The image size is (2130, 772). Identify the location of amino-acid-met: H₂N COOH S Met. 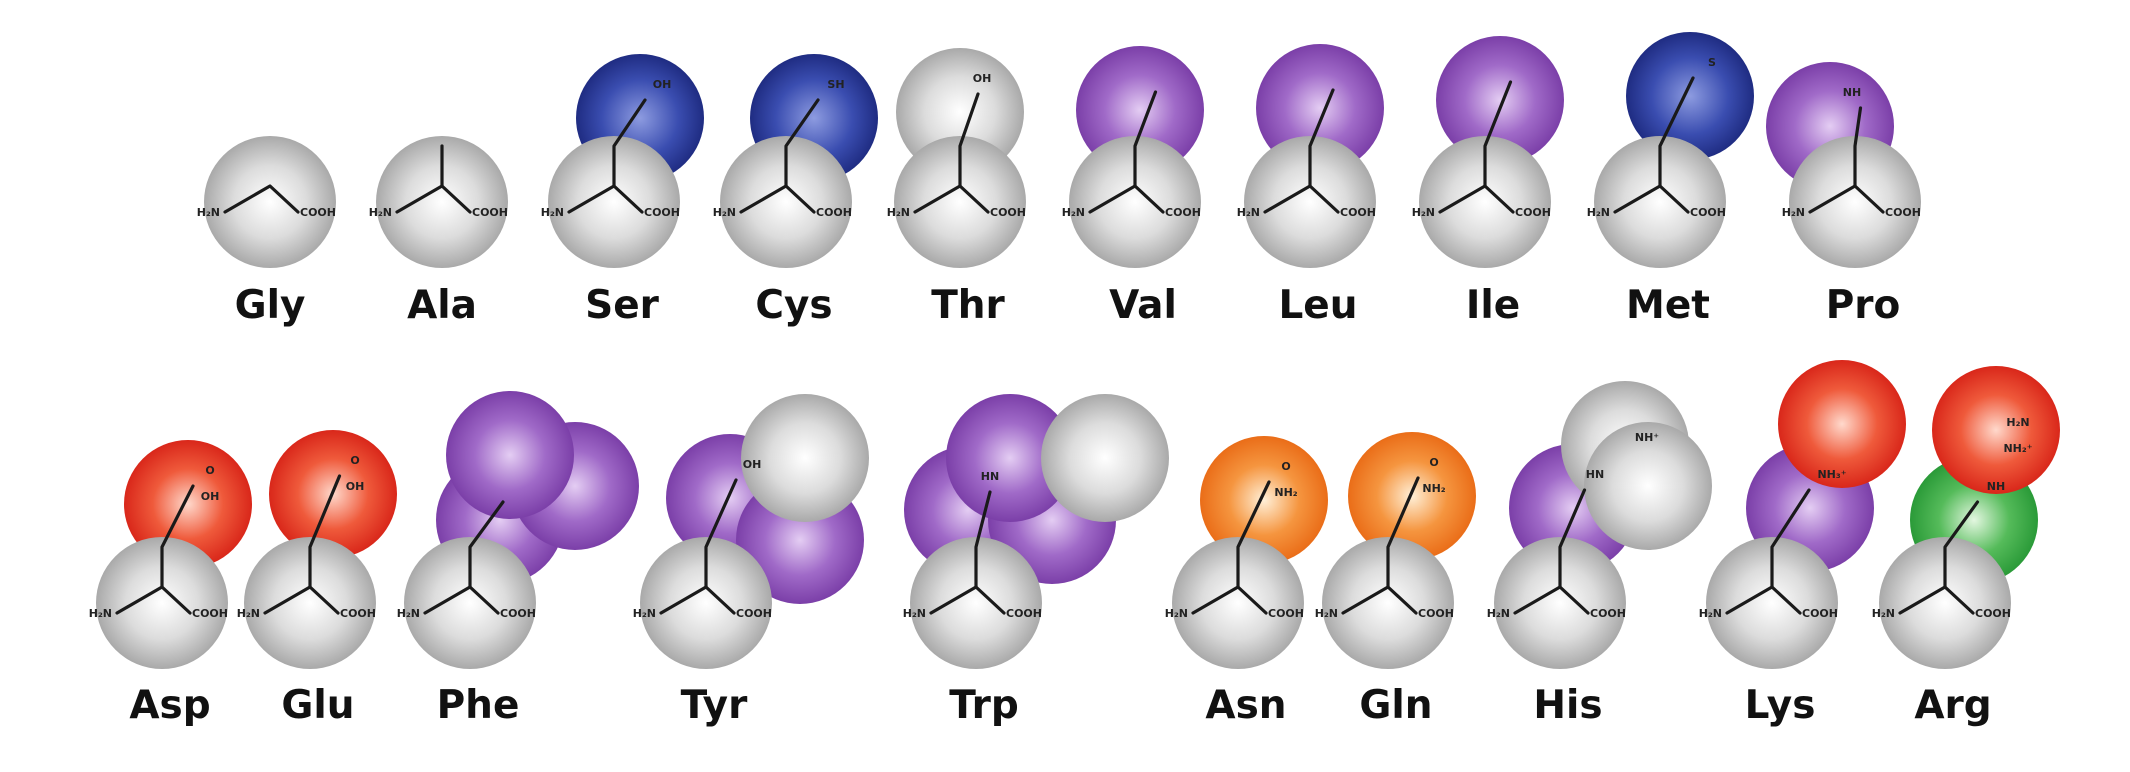
(1670, 180).